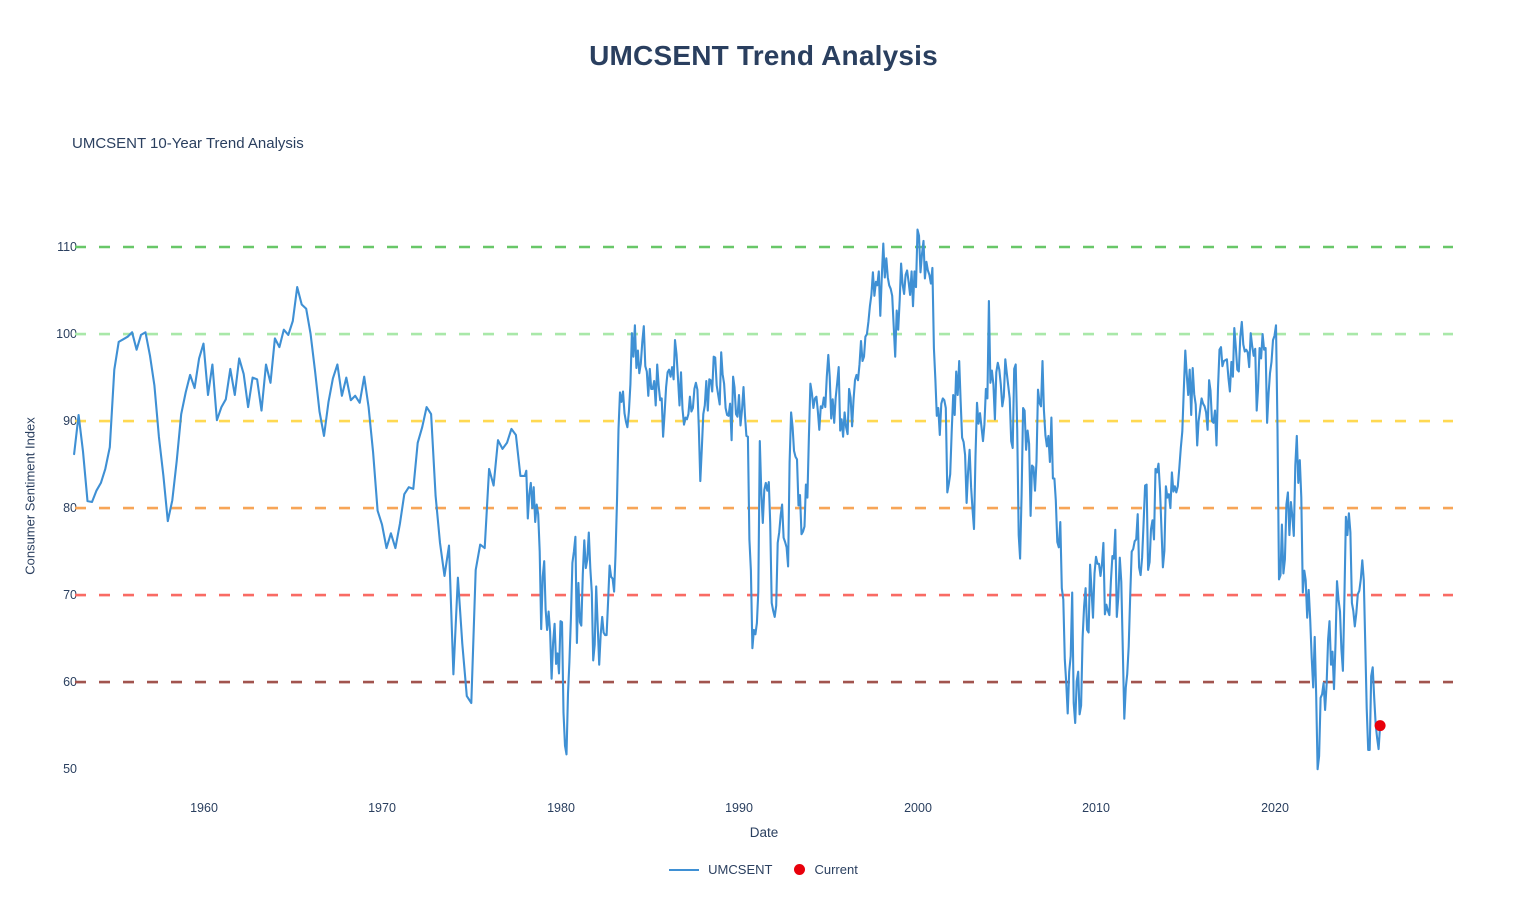 The width and height of the screenshot is (1527, 917). I want to click on x-tick-label-1990: 1990, so click(739, 808).